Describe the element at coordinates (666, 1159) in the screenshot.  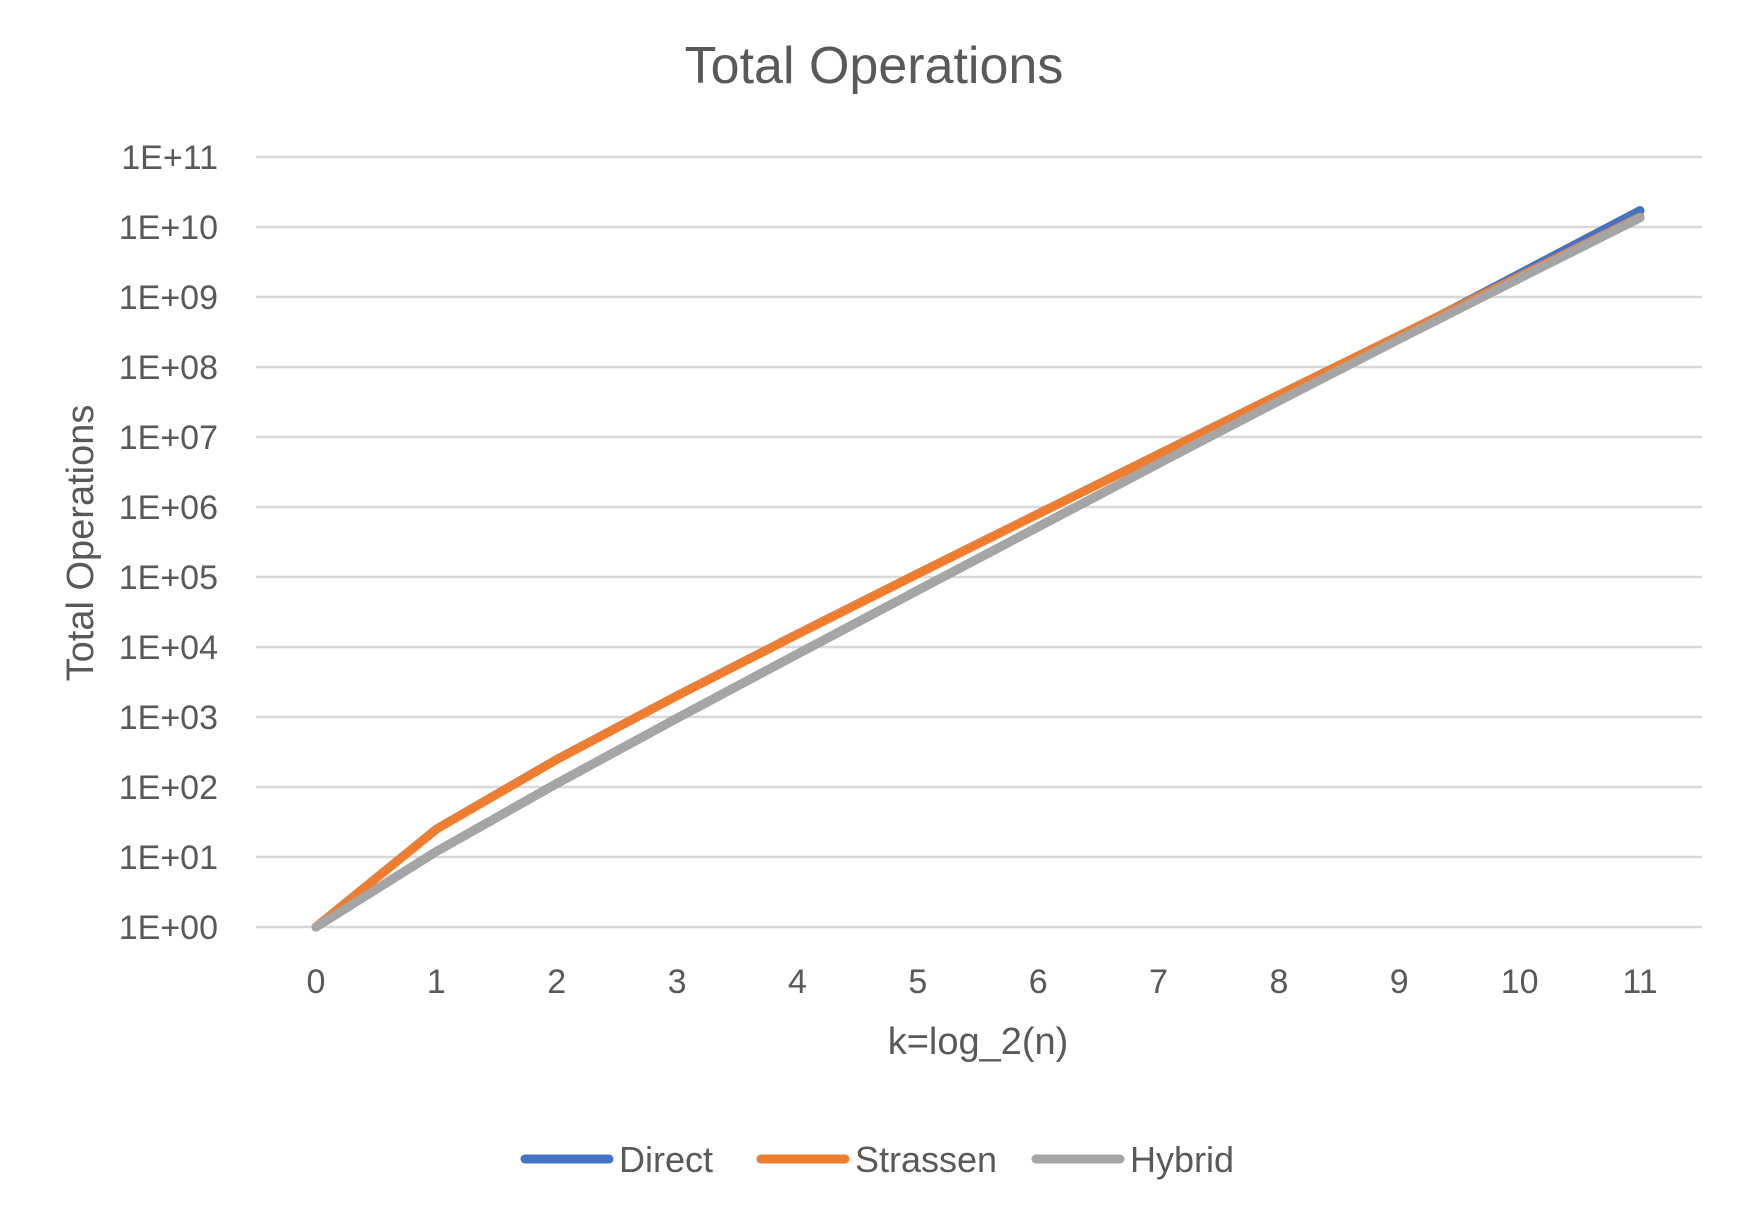
I see `legend-label-direct: Direct` at that location.